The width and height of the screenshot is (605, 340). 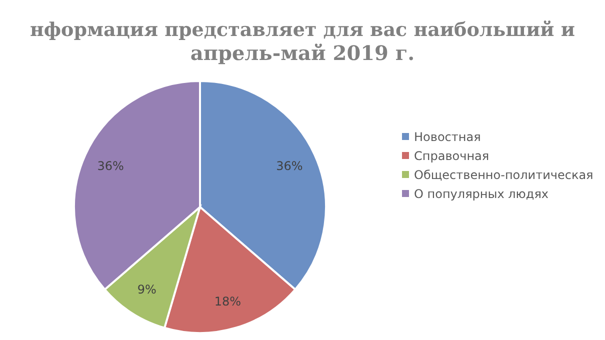 What do you see at coordinates (146, 289) in the screenshot?
I see `data-label: 9%` at bounding box center [146, 289].